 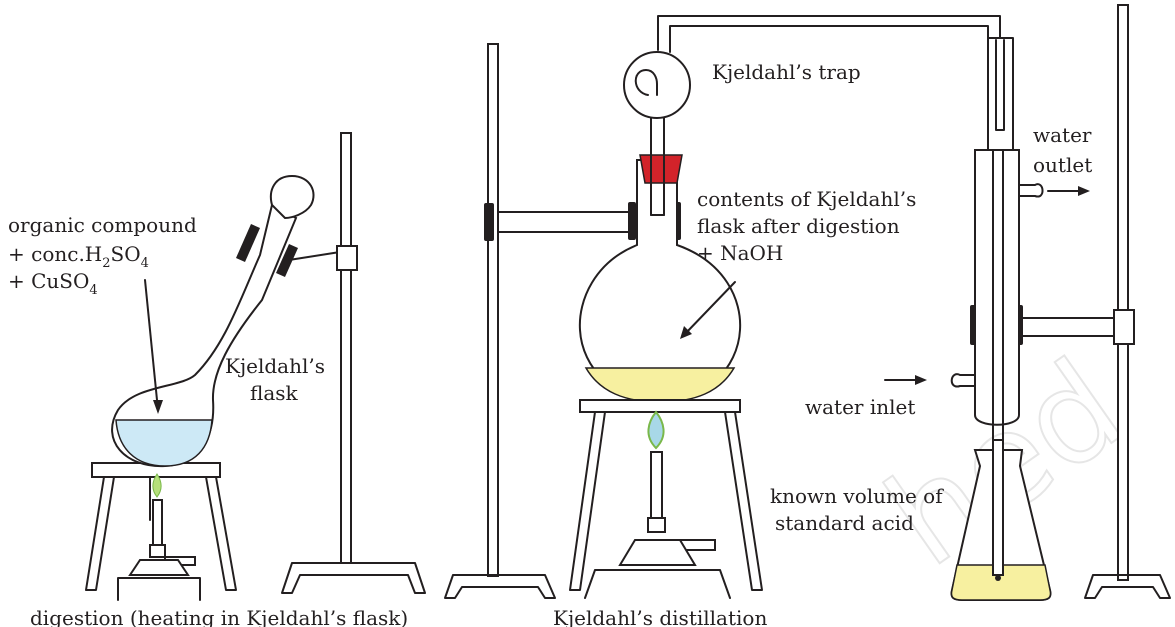 I want to click on middle-clamp-pad, so click(x=632, y=221).